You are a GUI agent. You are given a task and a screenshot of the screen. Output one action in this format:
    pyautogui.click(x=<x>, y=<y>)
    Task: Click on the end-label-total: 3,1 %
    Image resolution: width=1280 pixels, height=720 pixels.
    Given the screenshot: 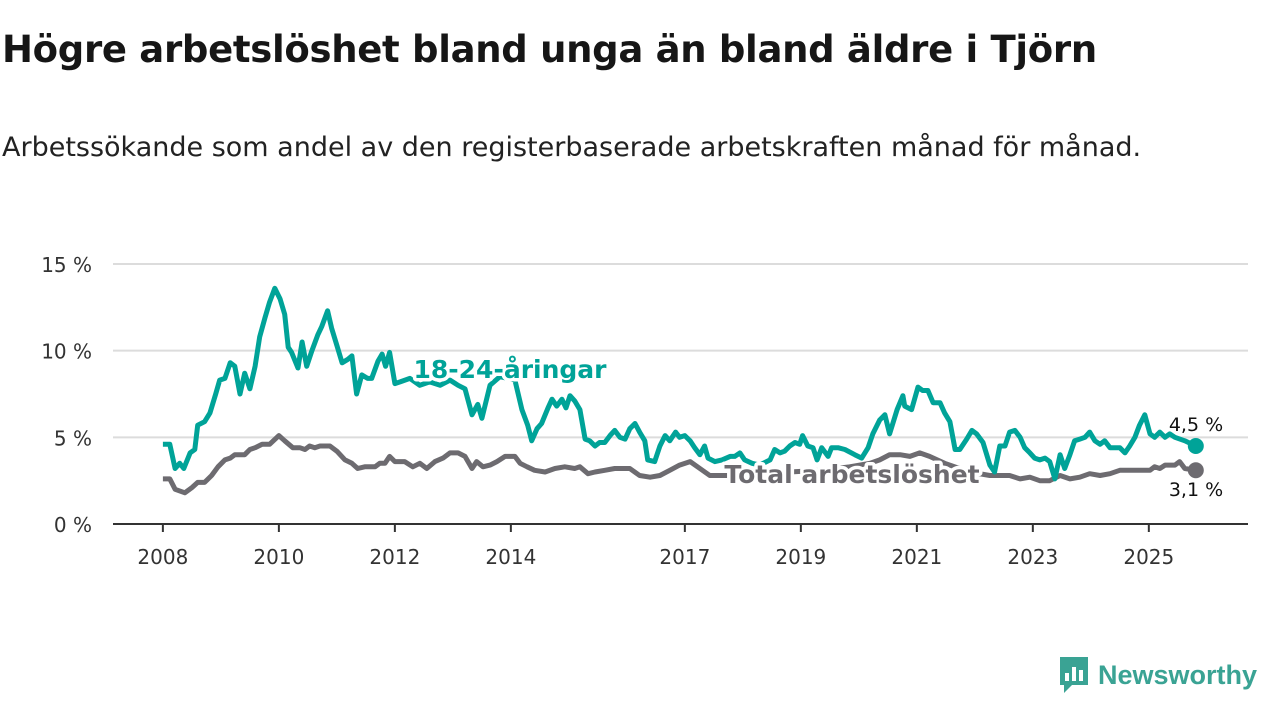 What is the action you would take?
    pyautogui.click(x=1196, y=490)
    